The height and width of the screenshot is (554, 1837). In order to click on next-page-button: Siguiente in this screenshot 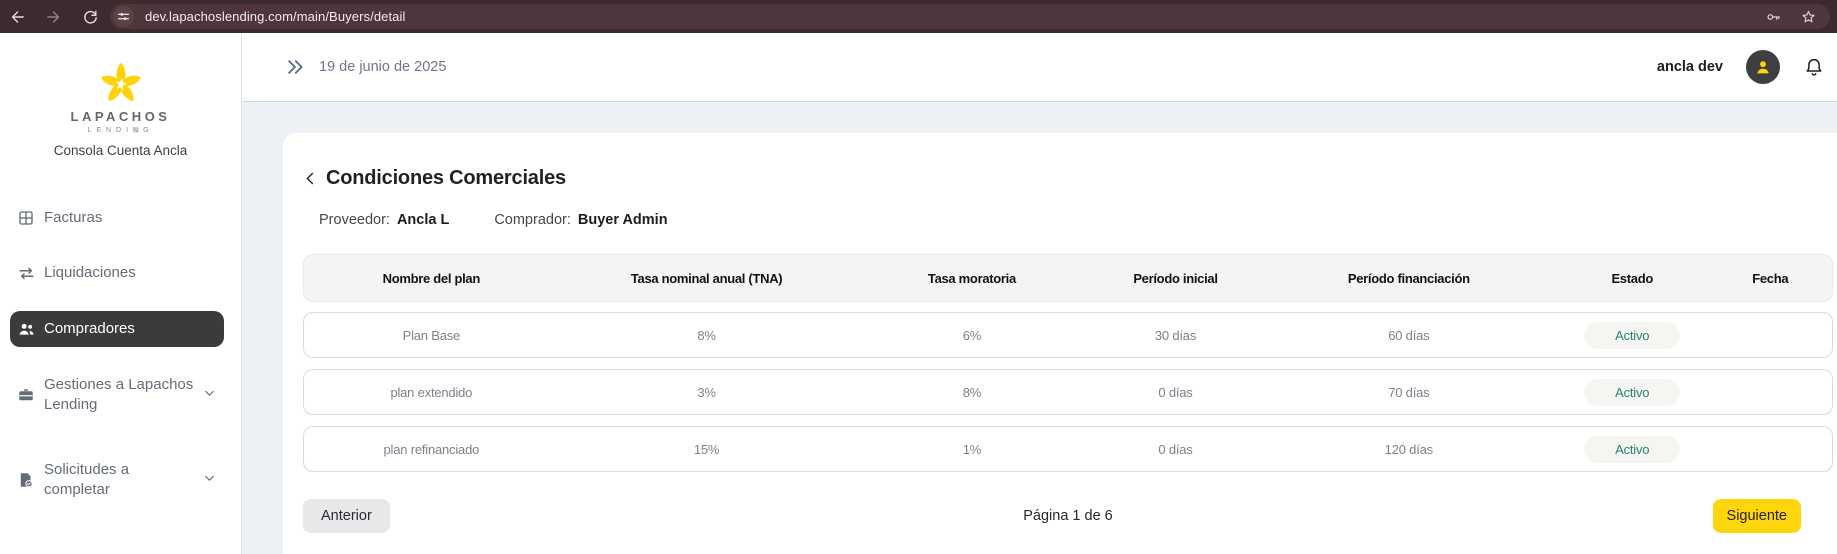, I will do `click(1756, 516)`.